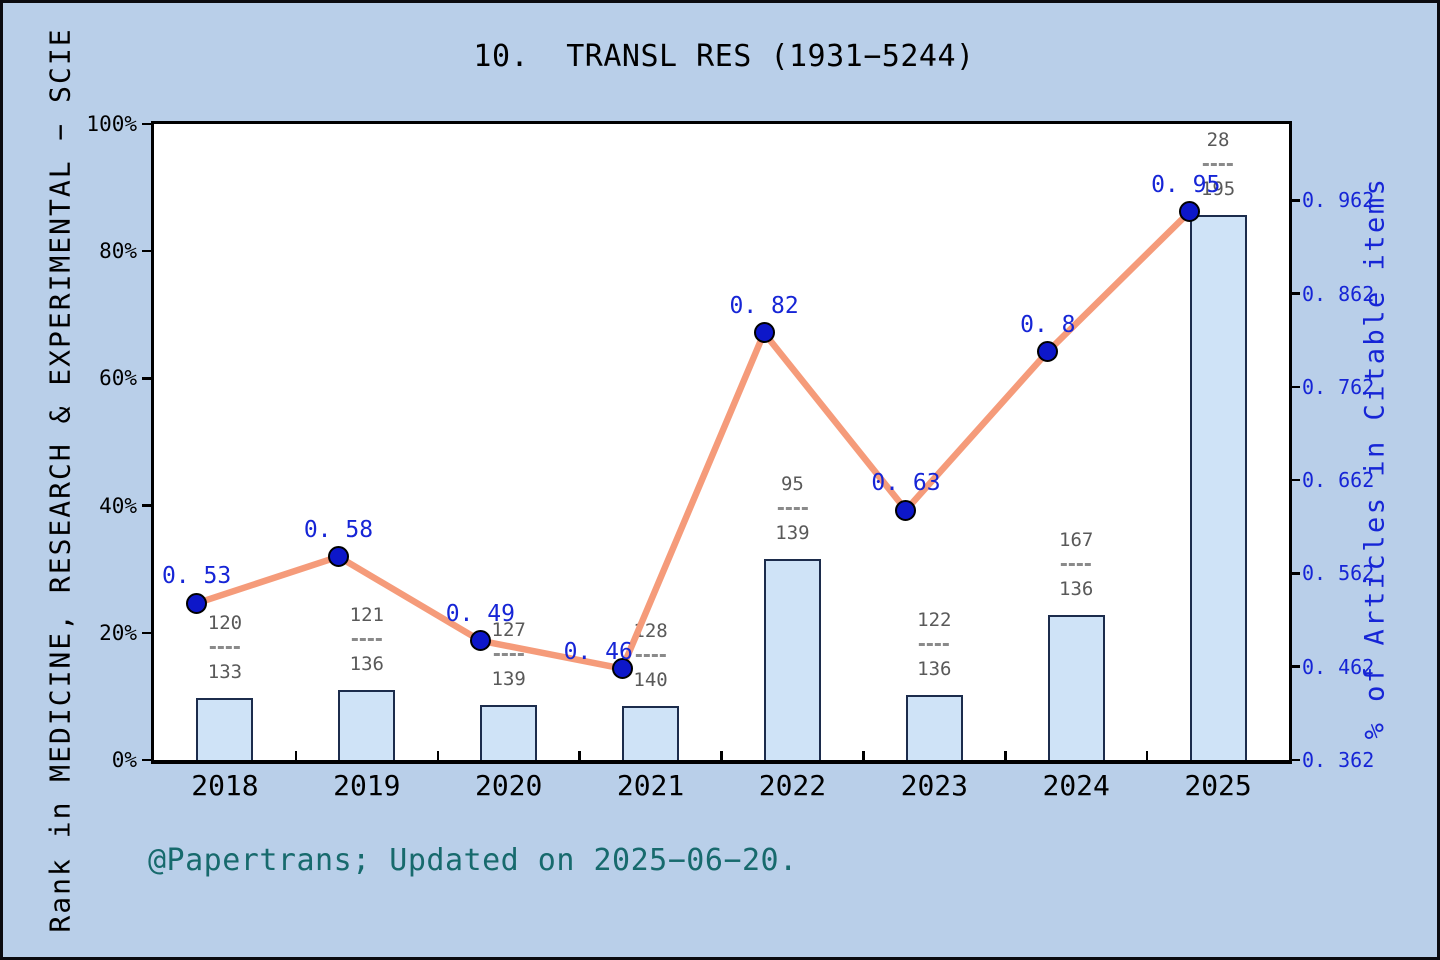 This screenshot has height=960, width=1440. I want to click on year-label-2025: 2025, so click(1218, 785).